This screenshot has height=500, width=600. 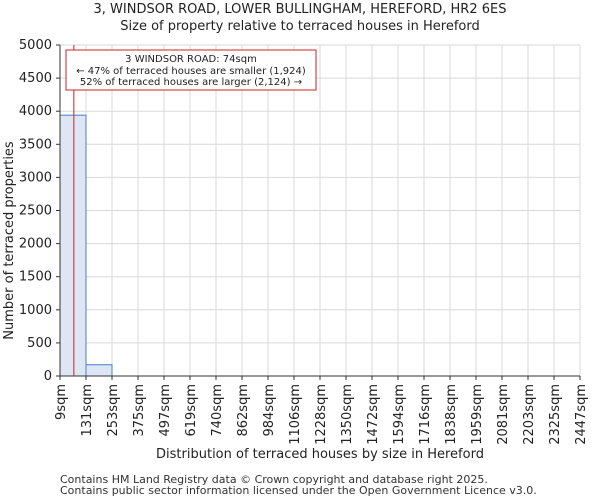 What do you see at coordinates (35, 310) in the screenshot?
I see `y-tick-label: 1000` at bounding box center [35, 310].